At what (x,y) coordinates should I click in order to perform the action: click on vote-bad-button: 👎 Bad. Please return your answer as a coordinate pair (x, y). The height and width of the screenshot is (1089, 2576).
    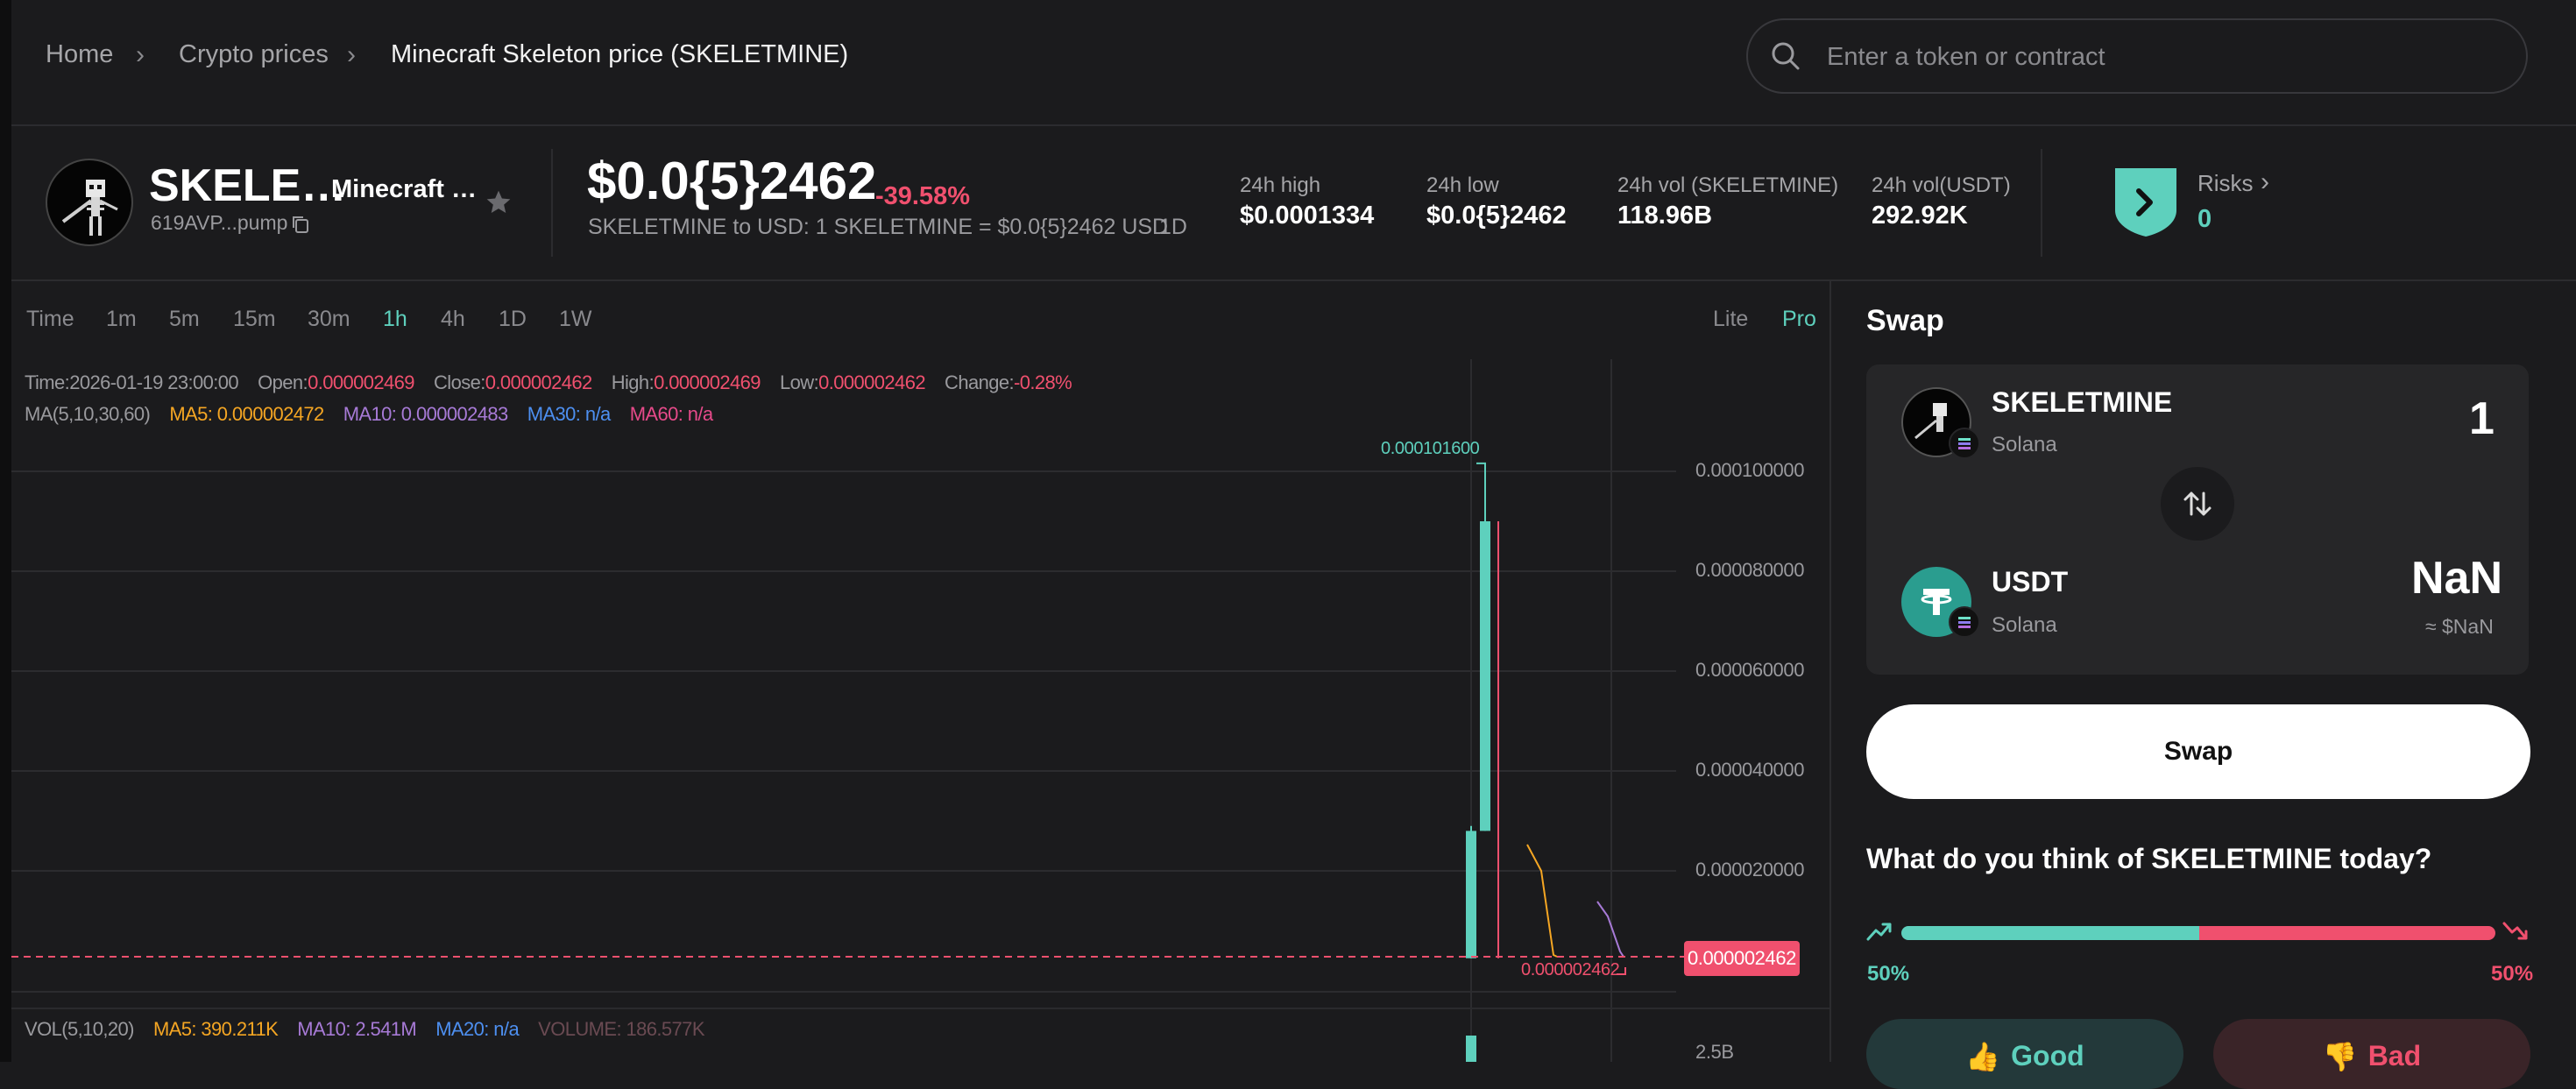
    Looking at the image, I should click on (2371, 1054).